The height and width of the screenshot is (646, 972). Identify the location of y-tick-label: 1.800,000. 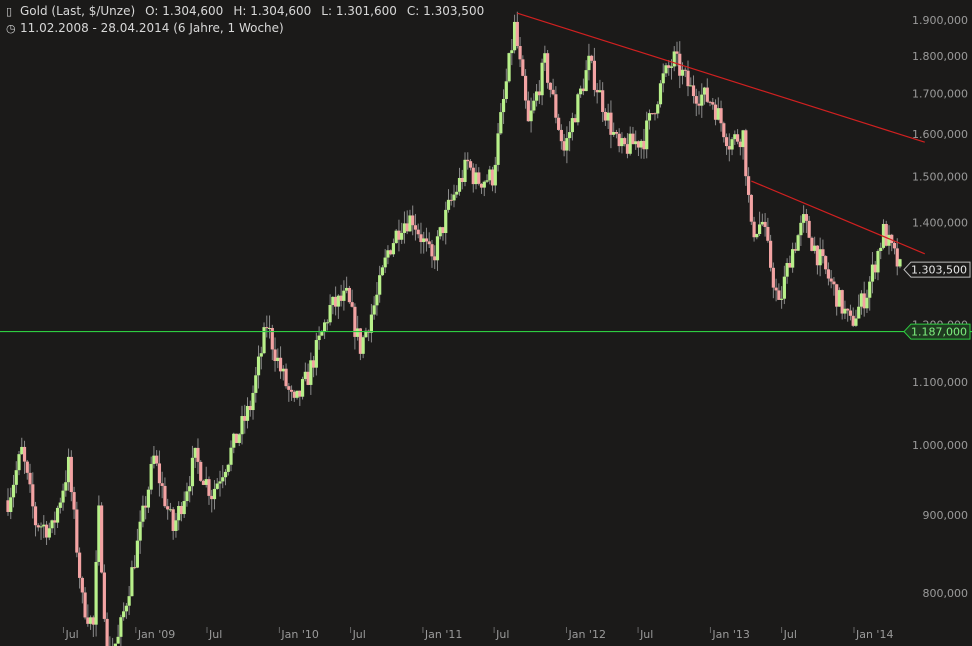
(940, 56).